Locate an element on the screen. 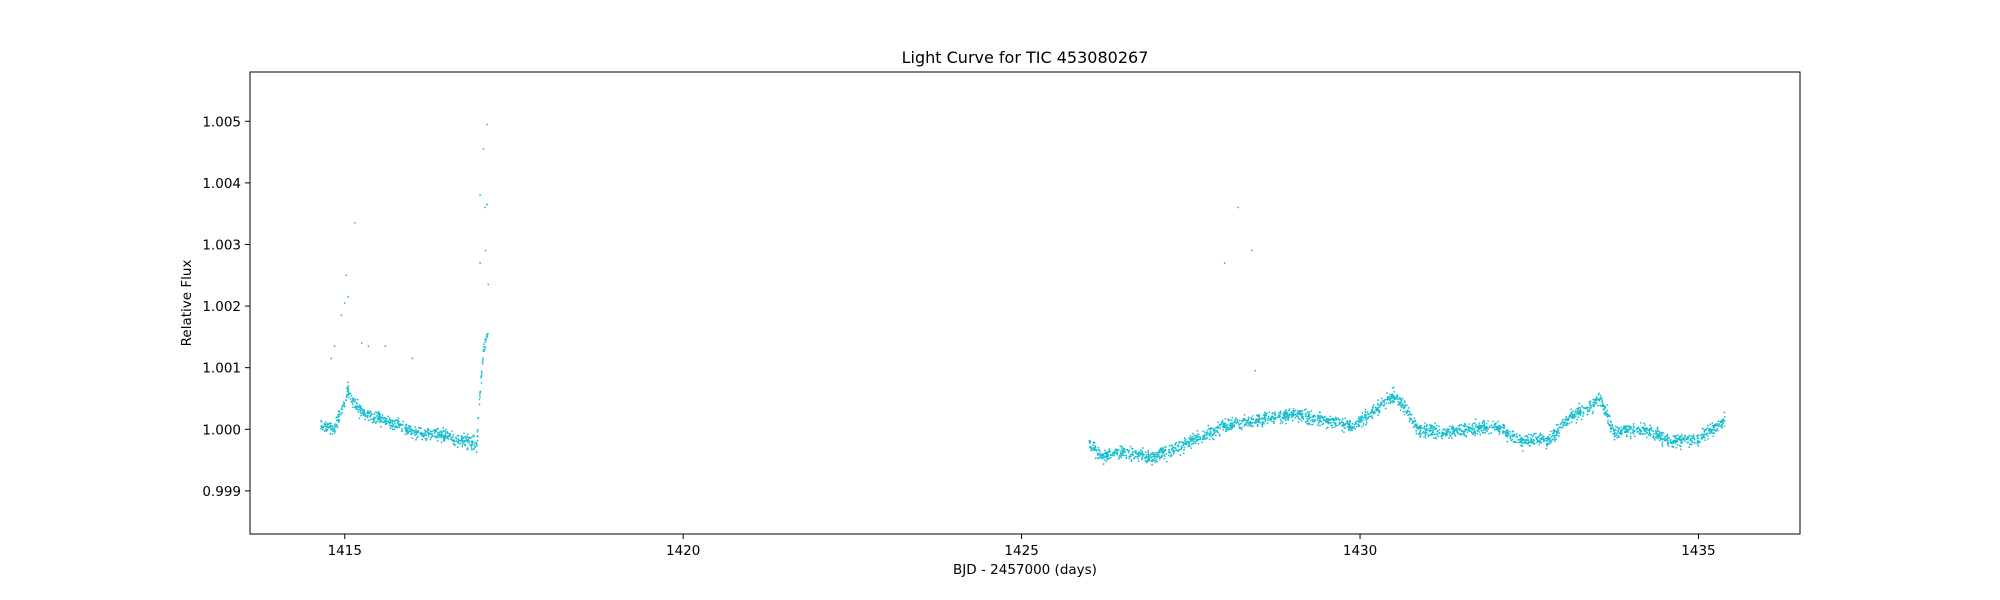  y-tick-label: 1.005 is located at coordinates (221, 122).